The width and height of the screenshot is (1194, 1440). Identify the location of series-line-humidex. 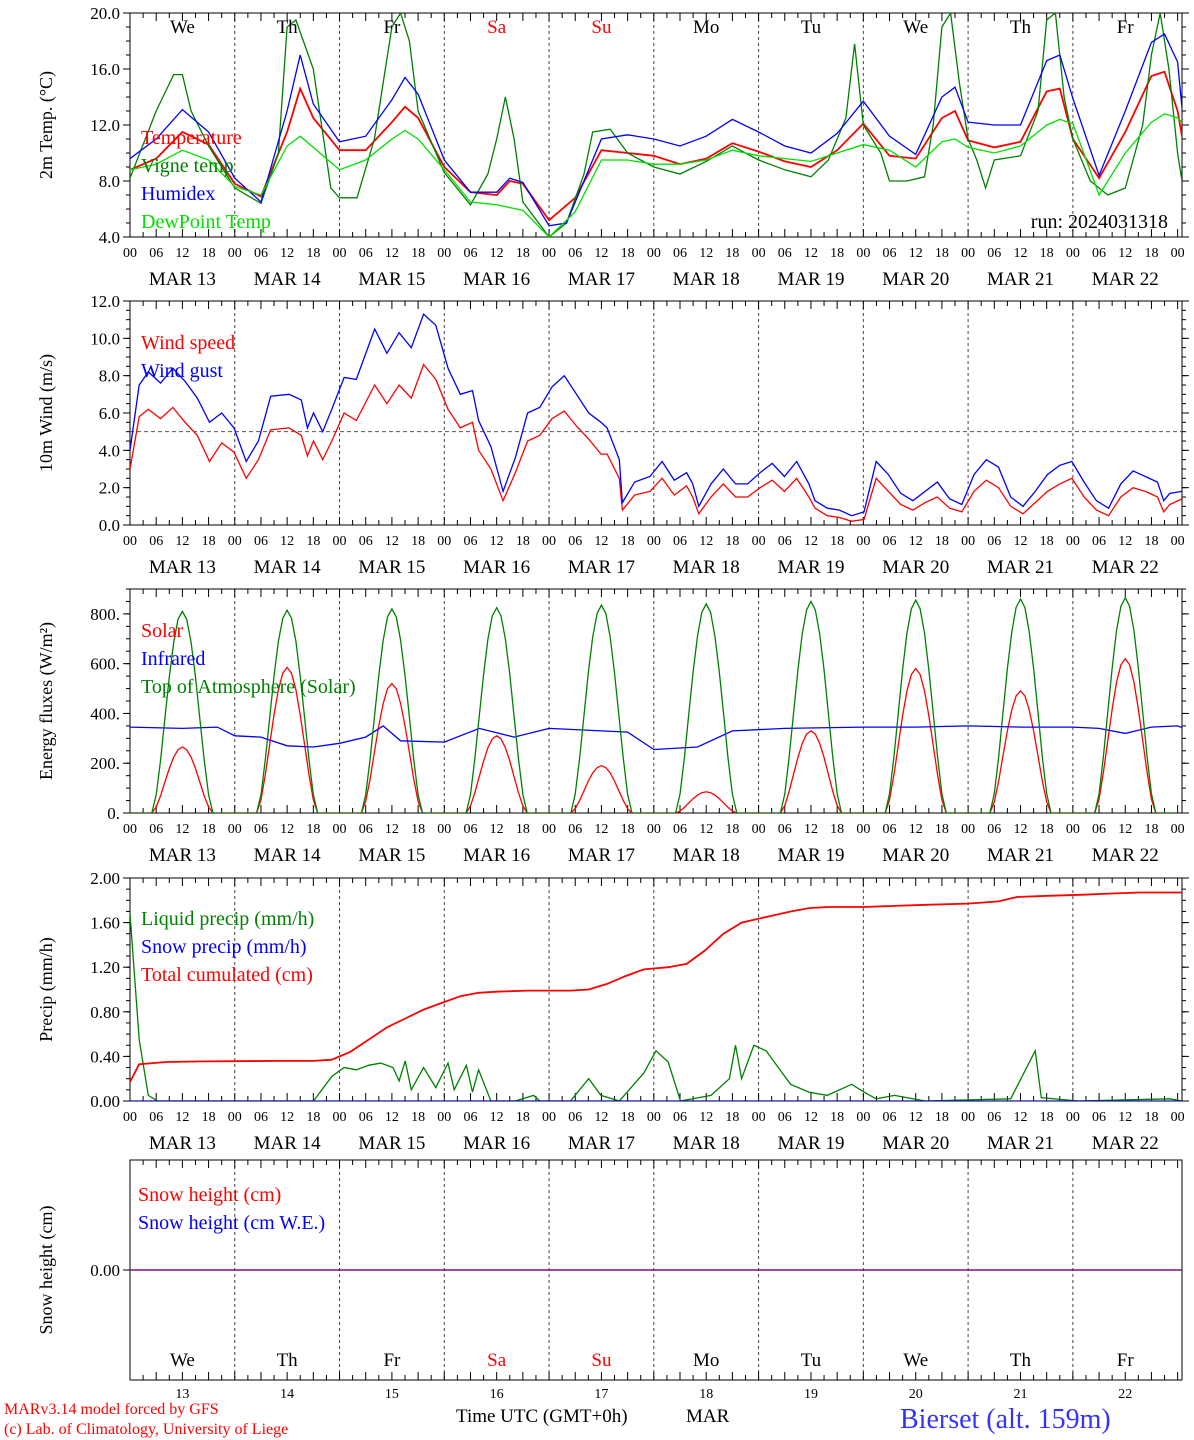
(656, 130).